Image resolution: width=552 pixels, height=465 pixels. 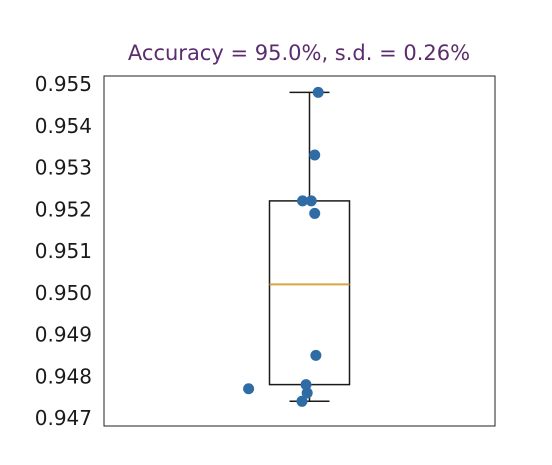 What do you see at coordinates (63, 293) in the screenshot?
I see `y-tick-label: 0.950` at bounding box center [63, 293].